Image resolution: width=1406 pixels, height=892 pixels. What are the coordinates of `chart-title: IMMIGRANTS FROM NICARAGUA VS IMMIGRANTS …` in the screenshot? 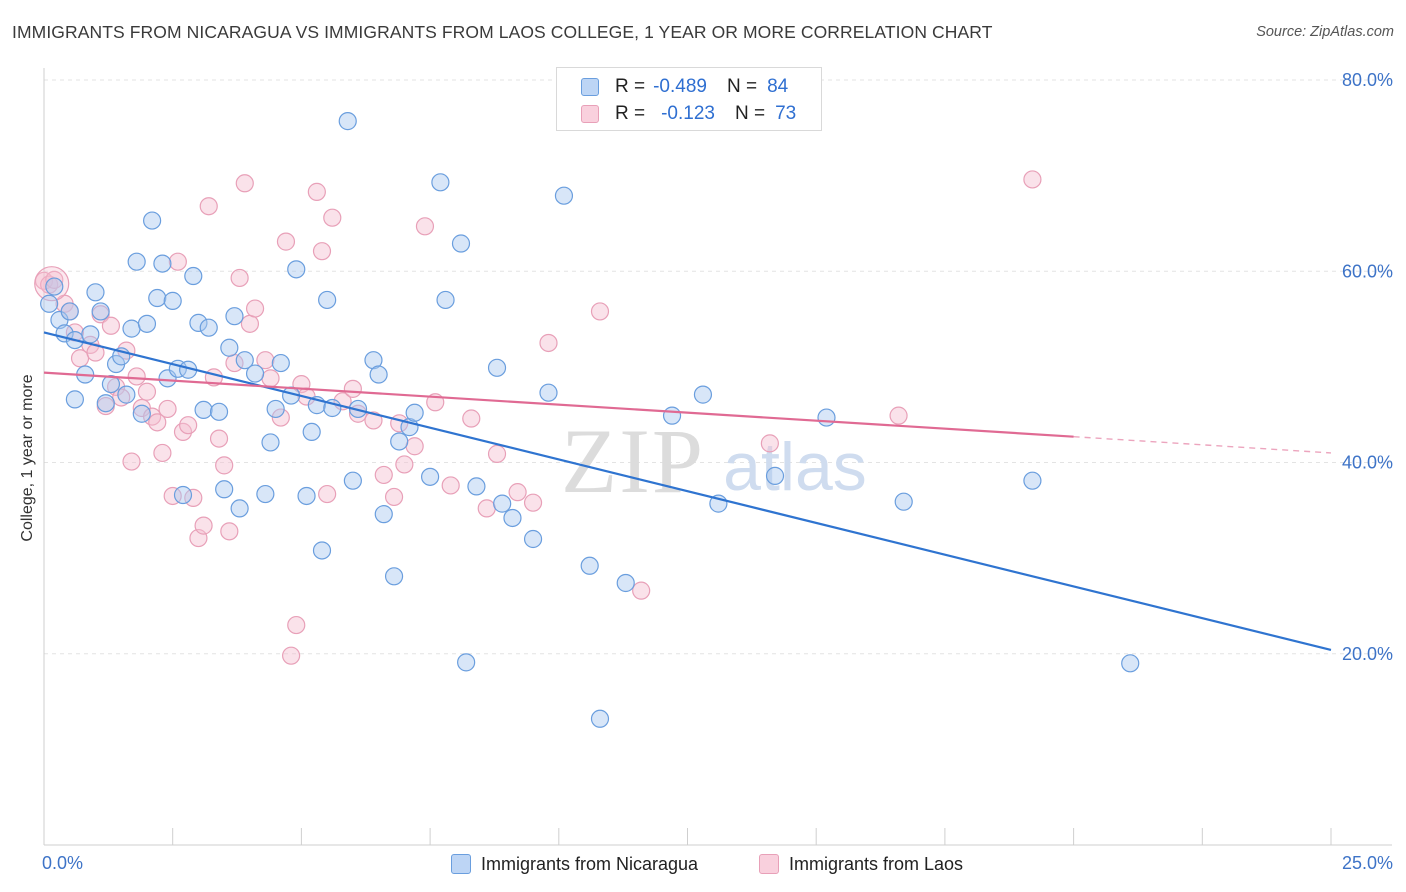 It's located at (502, 32).